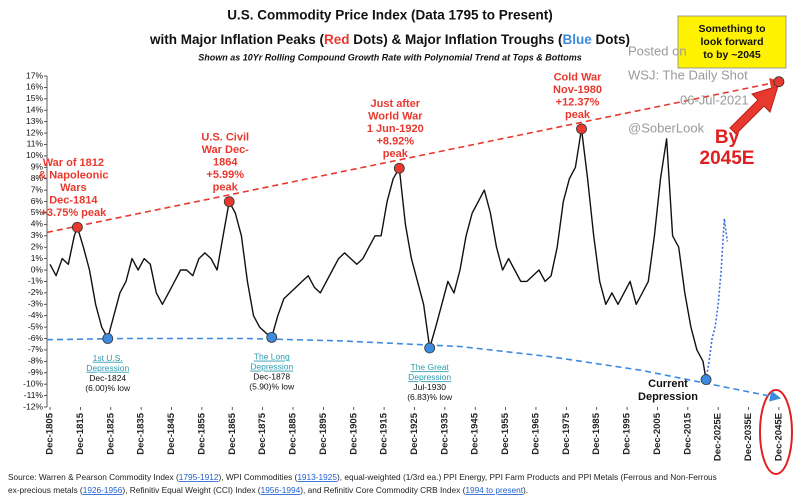 This screenshot has height=503, width=800. I want to click on x-tick-label: Dec-1905, so click(353, 433).